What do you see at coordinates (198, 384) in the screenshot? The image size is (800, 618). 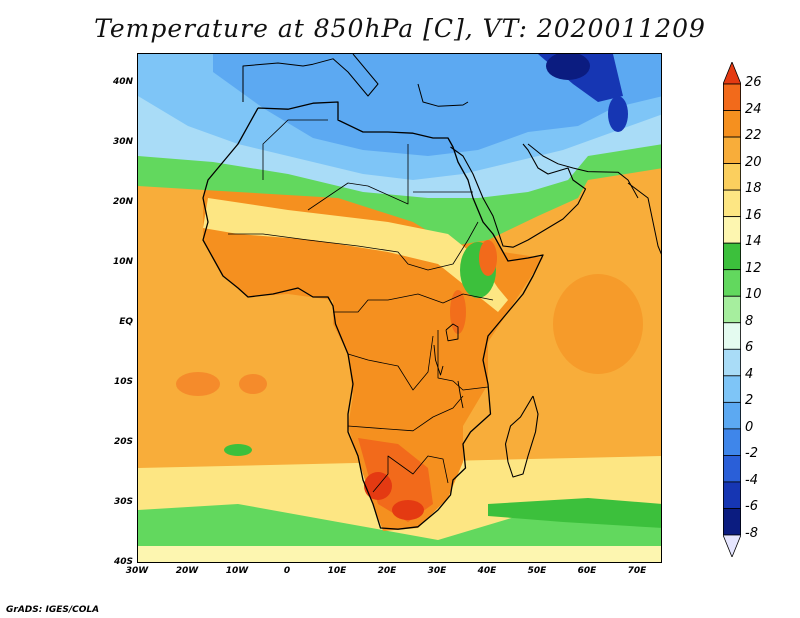 I see `field-atlantic-warm` at bounding box center [198, 384].